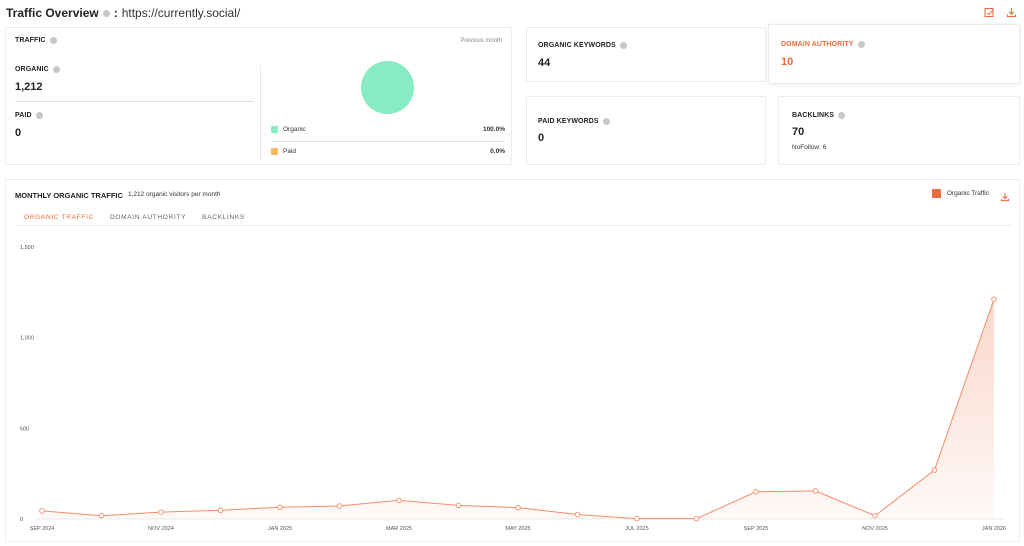 The width and height of the screenshot is (1024, 546). I want to click on traffic-label: TRAFFIC, so click(30, 40).